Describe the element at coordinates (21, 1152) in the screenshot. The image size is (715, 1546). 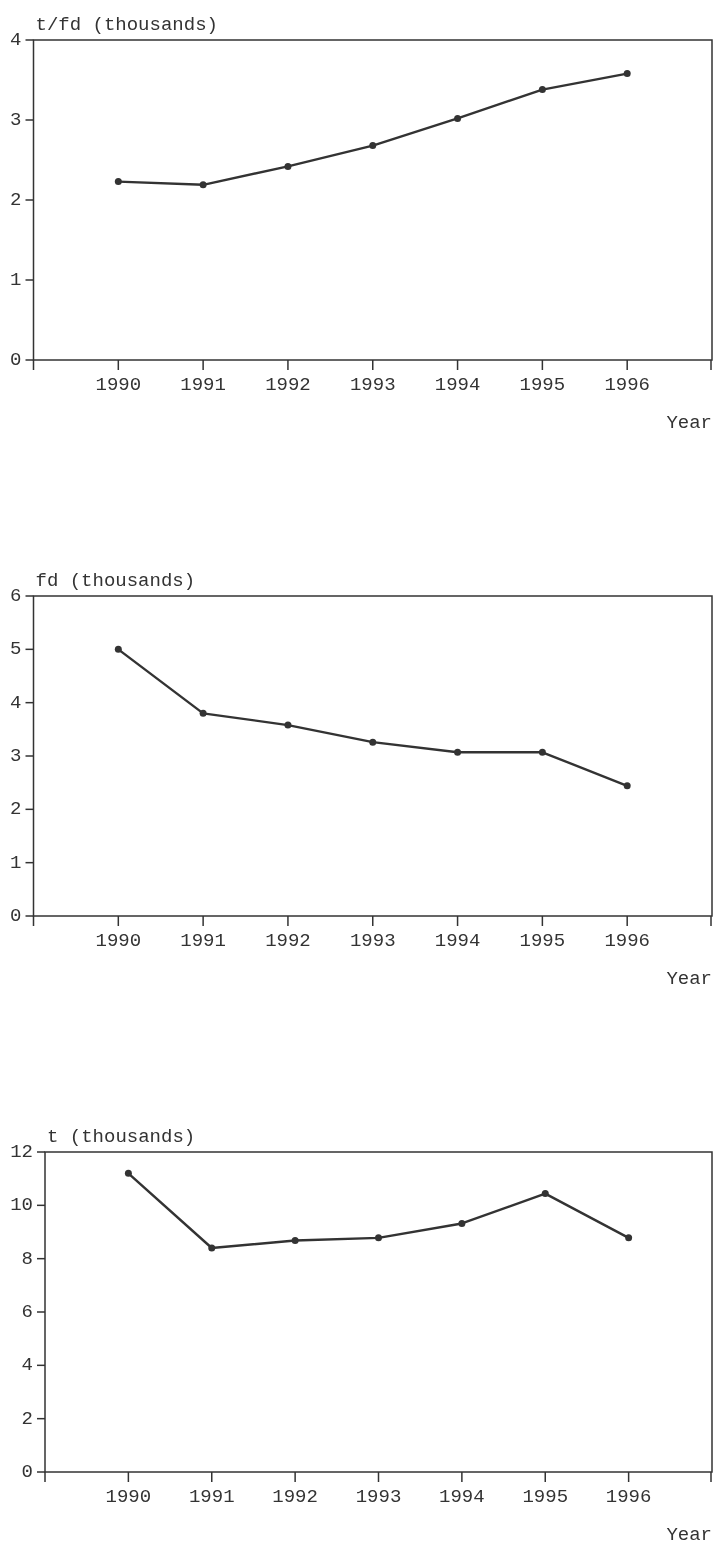
I see `y-tick-label: 12` at that location.